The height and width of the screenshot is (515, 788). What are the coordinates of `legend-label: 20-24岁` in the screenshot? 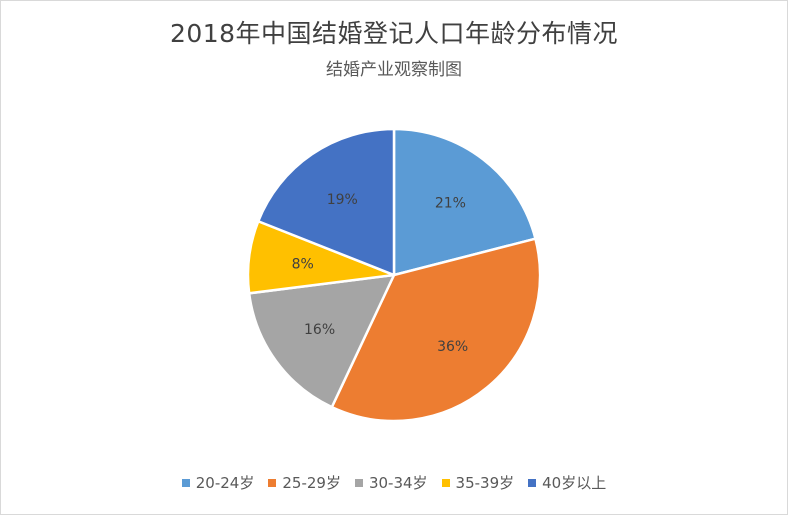 It's located at (225, 483).